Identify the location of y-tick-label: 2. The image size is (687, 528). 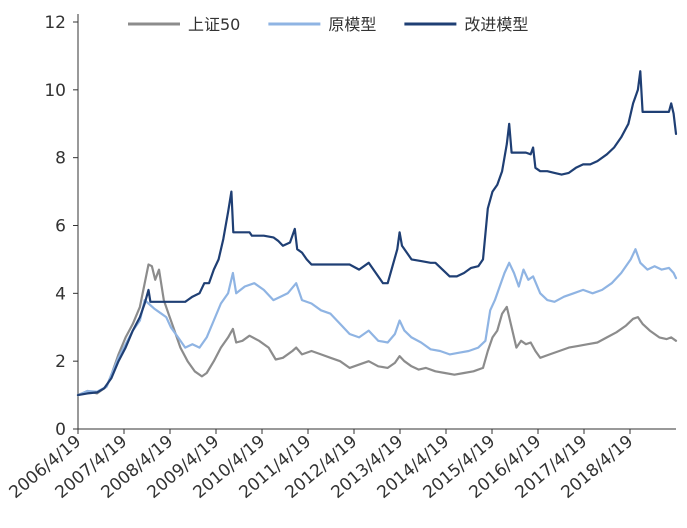
(60, 362).